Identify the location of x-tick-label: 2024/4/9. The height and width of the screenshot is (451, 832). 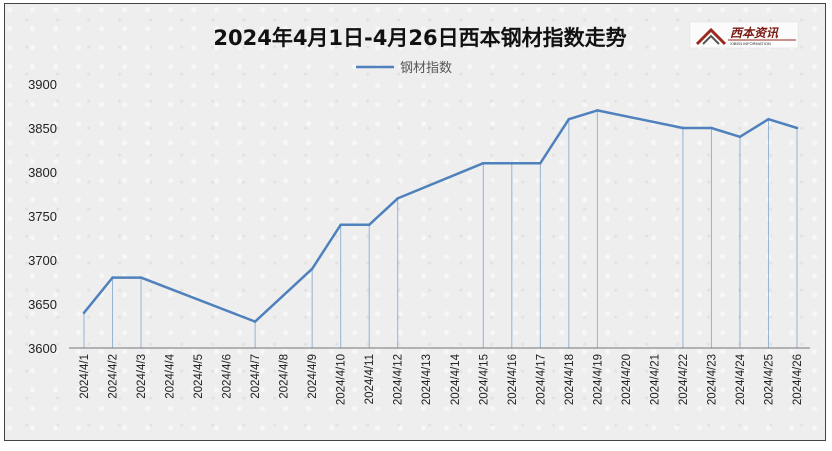
(313, 376).